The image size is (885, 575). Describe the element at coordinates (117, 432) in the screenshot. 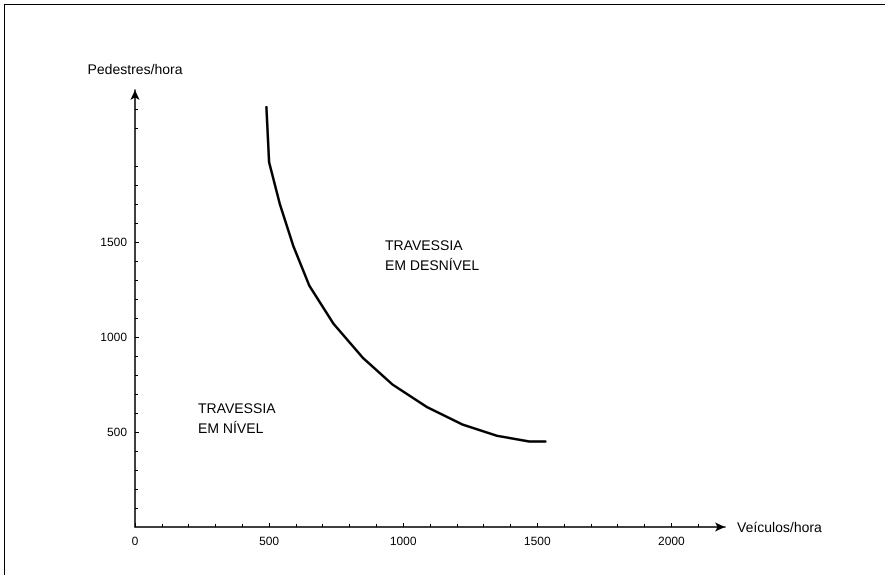

I see `y-tick-label: 500` at that location.